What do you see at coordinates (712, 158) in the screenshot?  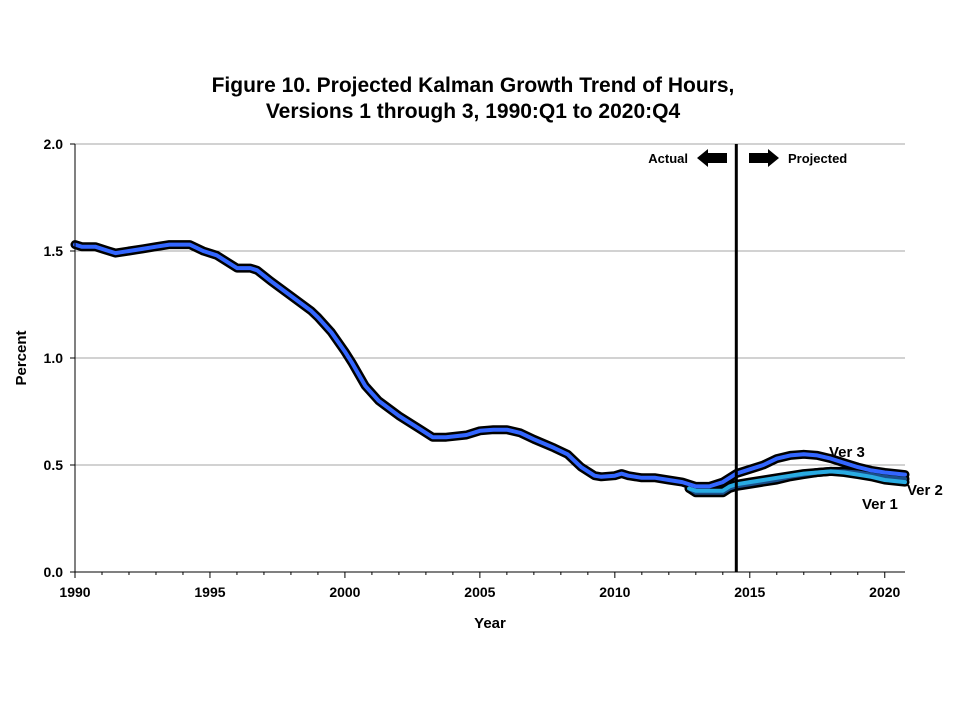 I see `left-arrow-icon` at bounding box center [712, 158].